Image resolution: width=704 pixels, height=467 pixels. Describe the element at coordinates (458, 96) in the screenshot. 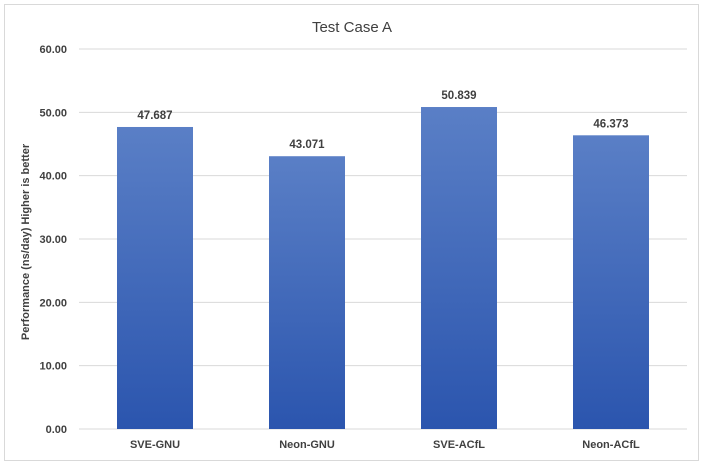

I see `data-label: 50.839` at that location.